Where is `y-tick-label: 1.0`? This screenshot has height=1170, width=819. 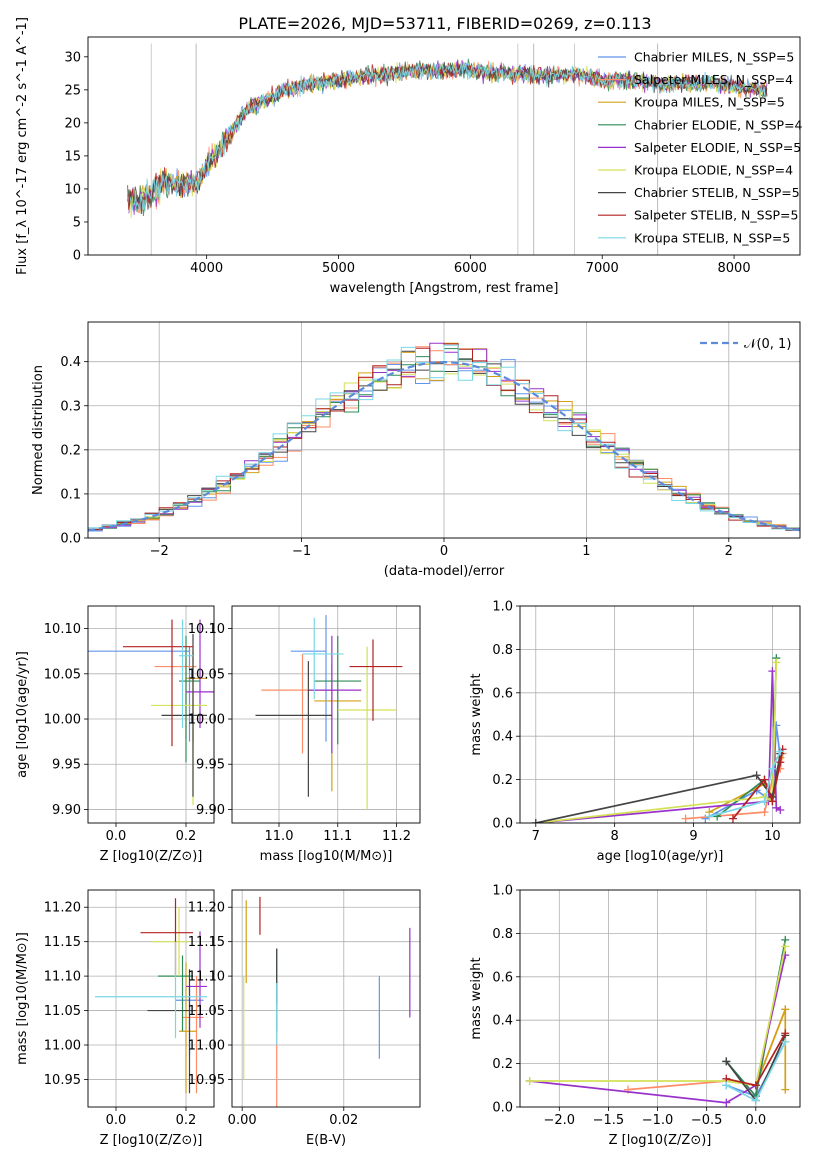 y-tick-label: 1.0 is located at coordinates (502, 607).